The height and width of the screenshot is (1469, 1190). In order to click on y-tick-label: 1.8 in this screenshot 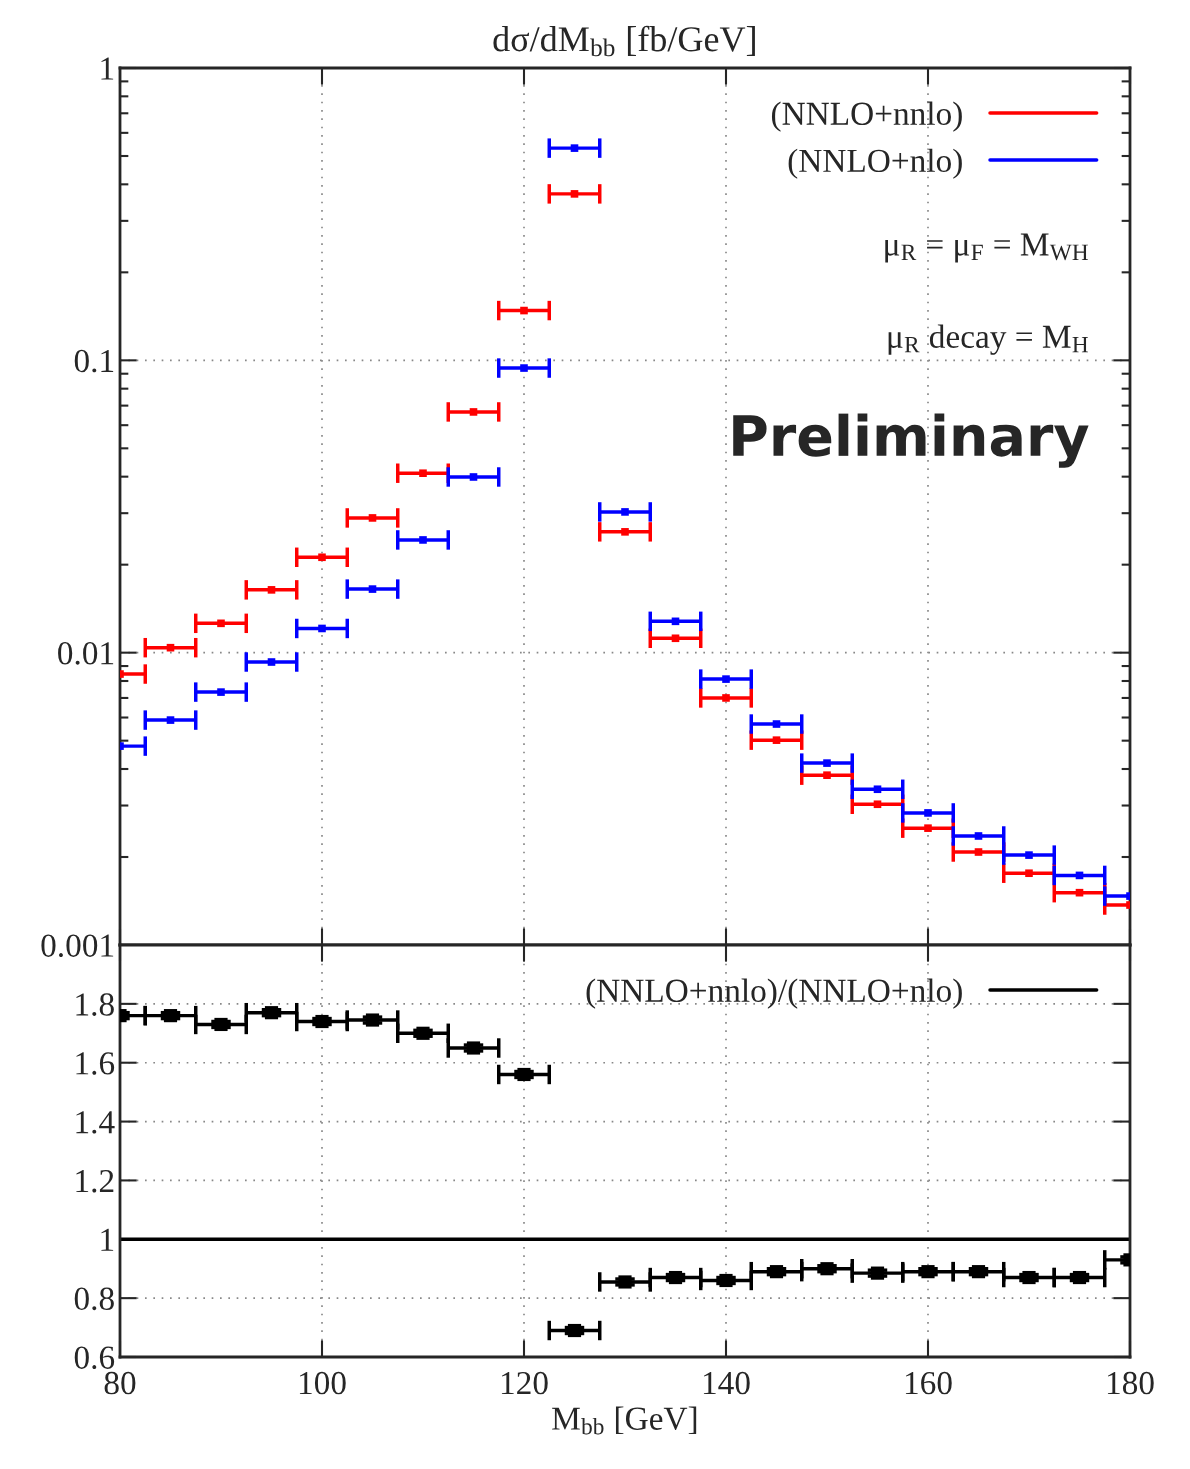, I will do `click(95, 1004)`.